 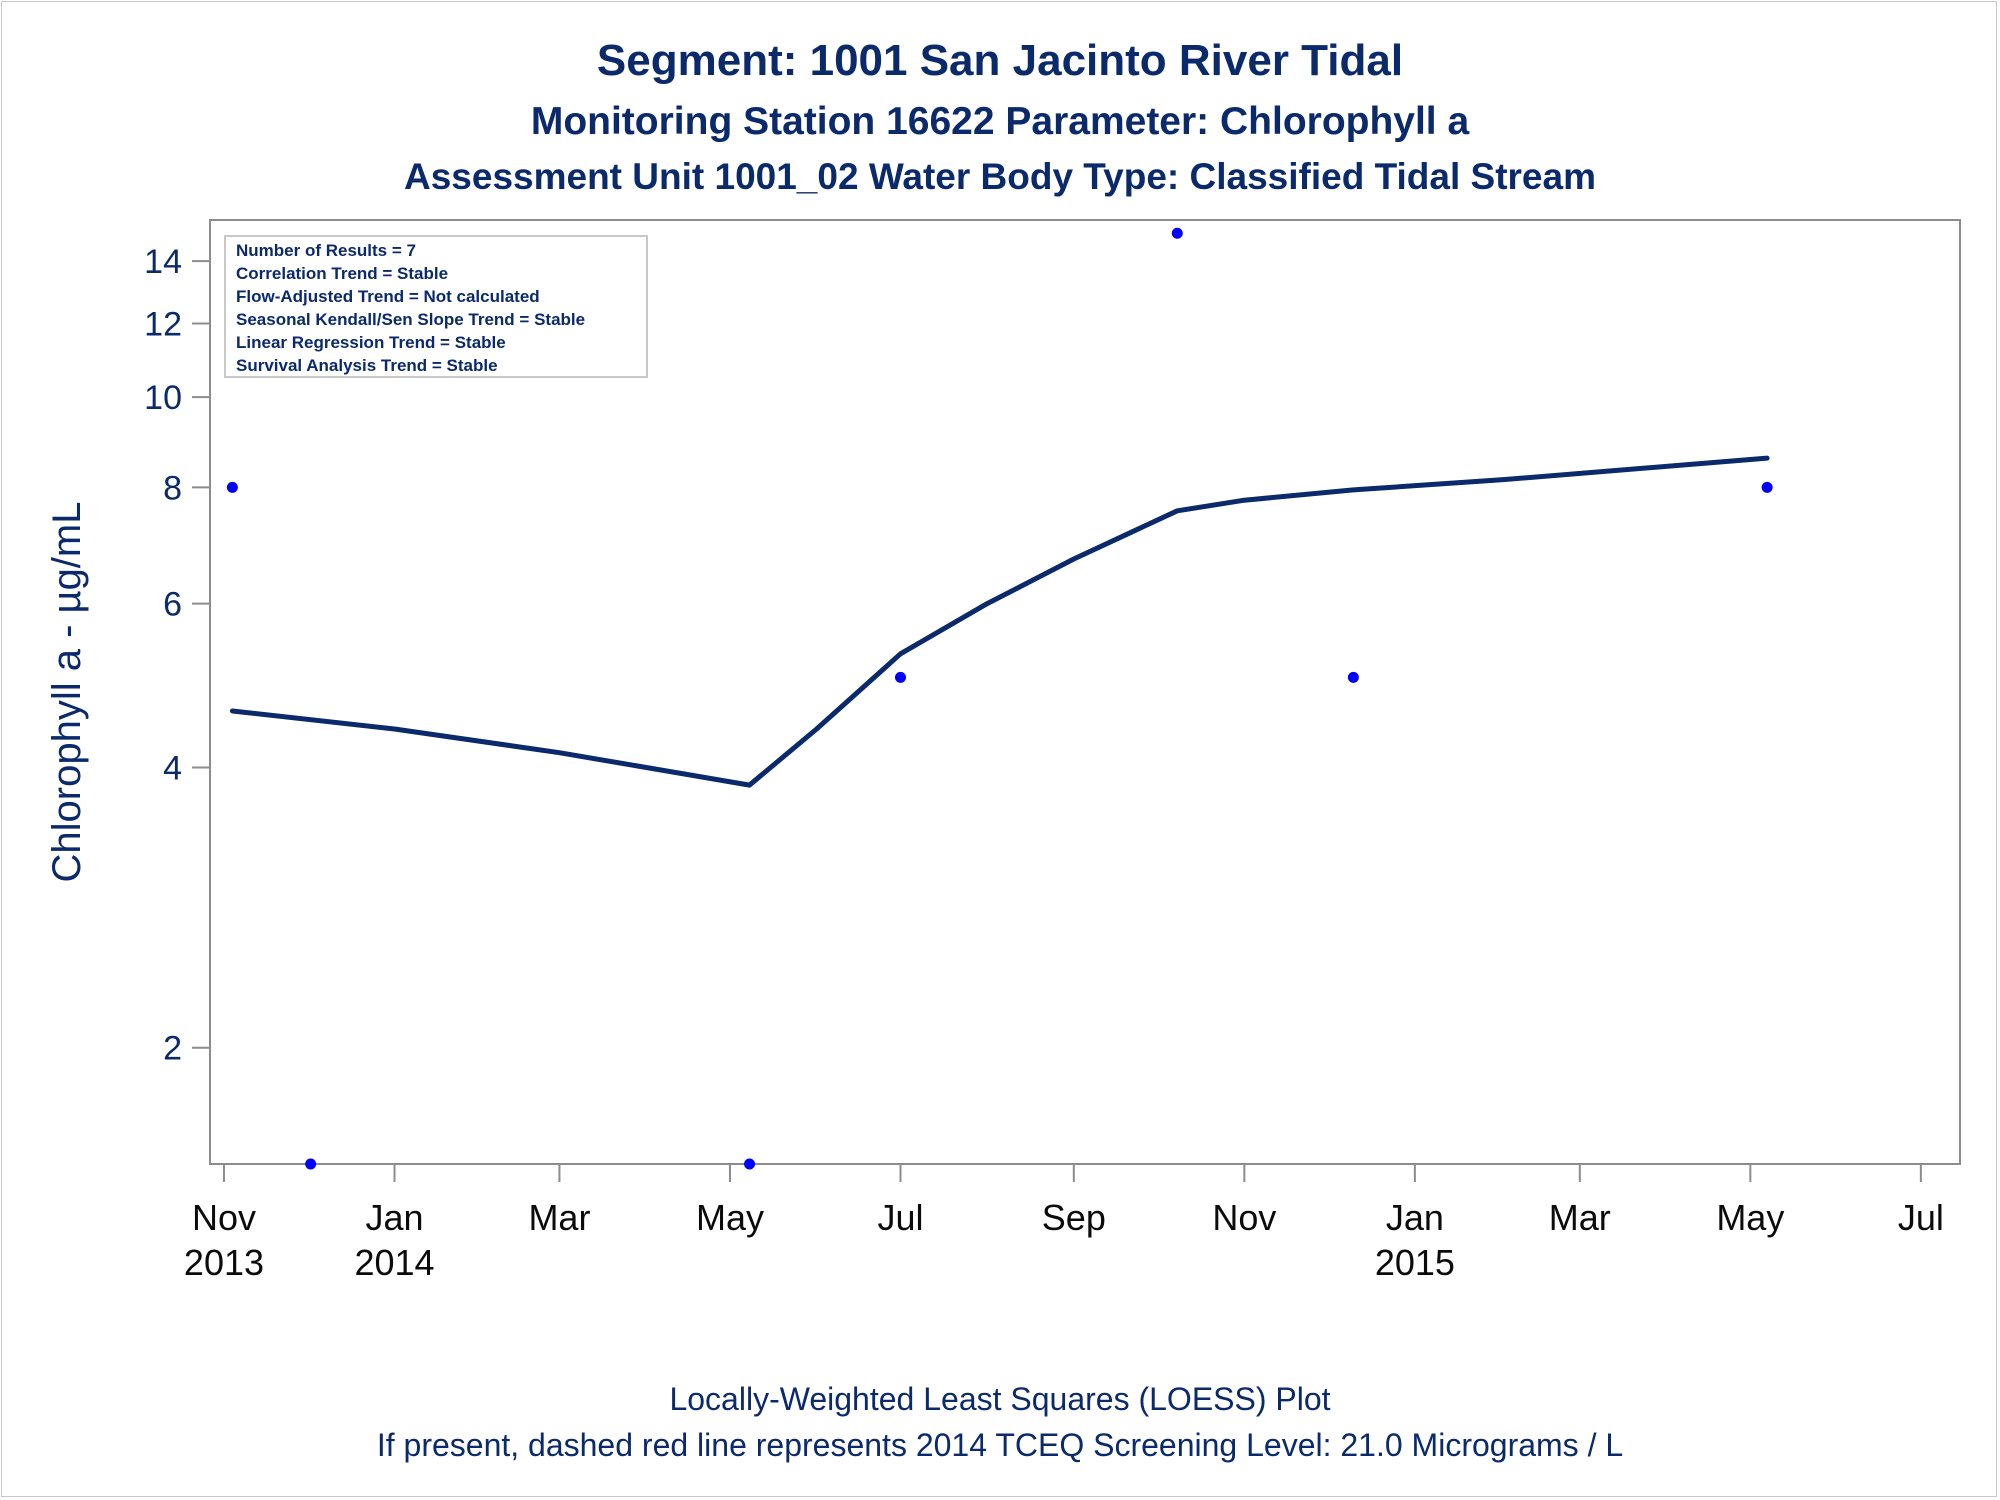 I want to click on stat-survival-analysis-trend: Survival Analysis Trend = Stable, so click(x=367, y=365).